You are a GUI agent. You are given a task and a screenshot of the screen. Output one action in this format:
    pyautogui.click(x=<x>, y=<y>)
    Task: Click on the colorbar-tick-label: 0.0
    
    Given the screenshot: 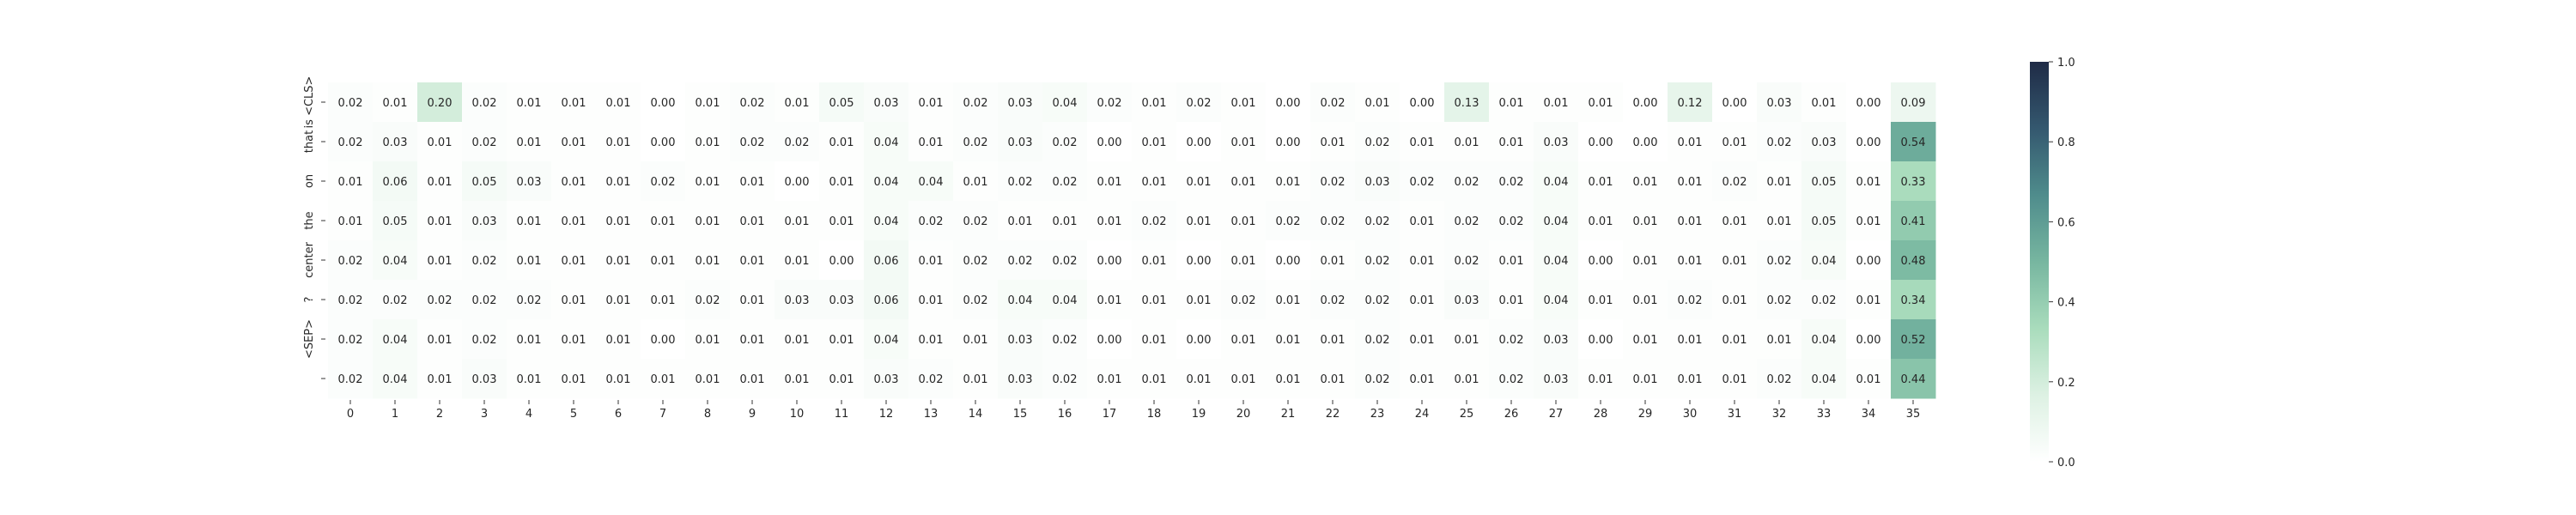 What is the action you would take?
    pyautogui.click(x=2066, y=463)
    